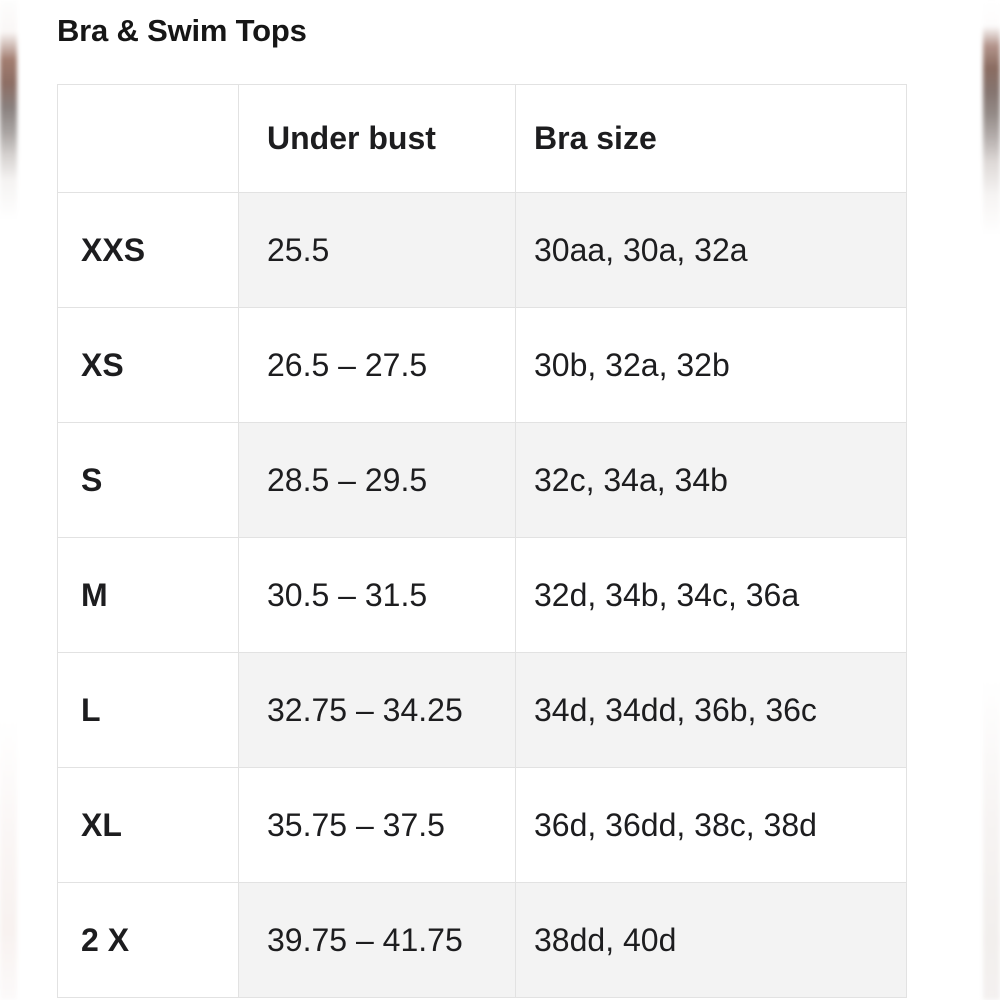 The width and height of the screenshot is (1000, 1000). Describe the element at coordinates (377, 710) in the screenshot. I see `cell-under-bust: 32.75 – 34.25` at that location.